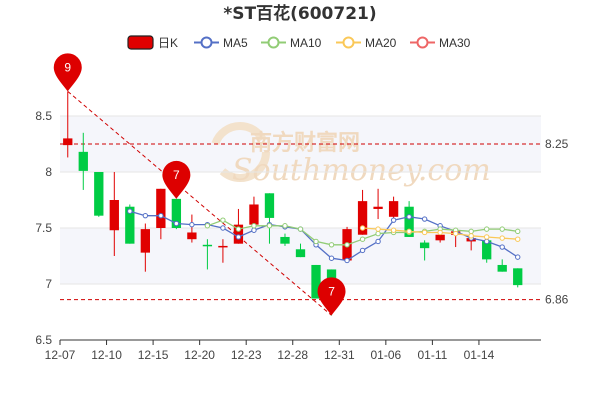  I want to click on legend-item-ma5: MA5, so click(221, 43).